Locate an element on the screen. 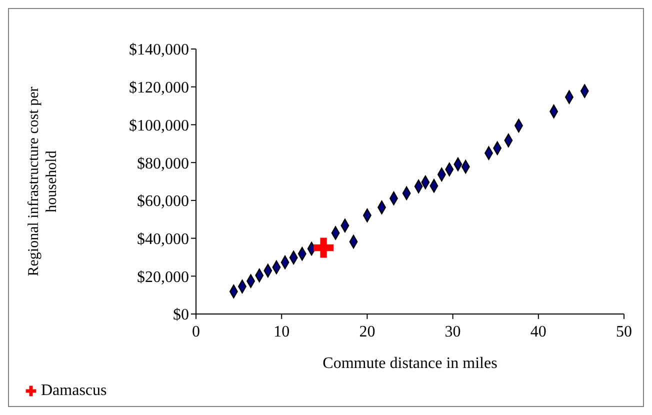  x-tick-label: 40 is located at coordinates (538, 331).